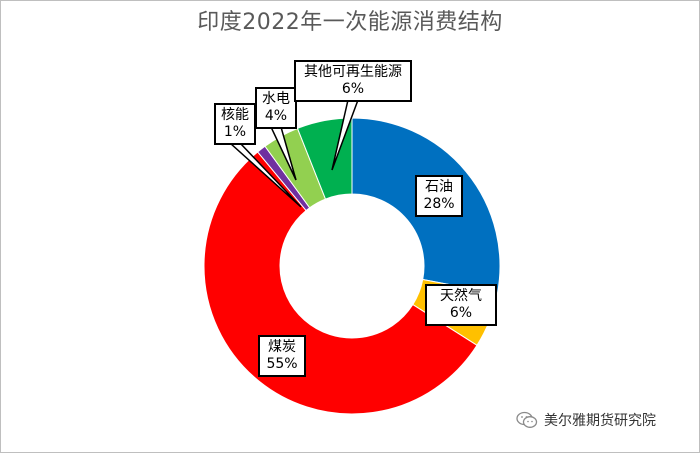 Image resolution: width=700 pixels, height=453 pixels. What do you see at coordinates (461, 296) in the screenshot?
I see `data-label-name: 天然气` at bounding box center [461, 296].